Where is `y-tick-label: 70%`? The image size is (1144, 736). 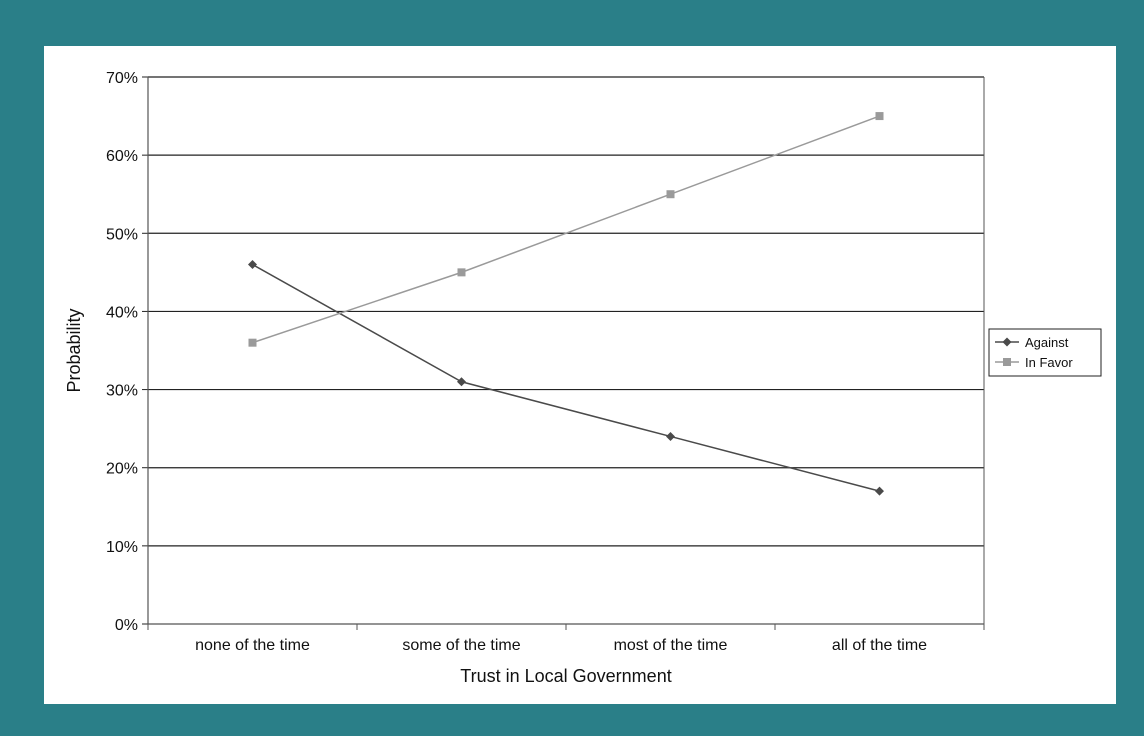
y-tick-label: 70% is located at coordinates (122, 78).